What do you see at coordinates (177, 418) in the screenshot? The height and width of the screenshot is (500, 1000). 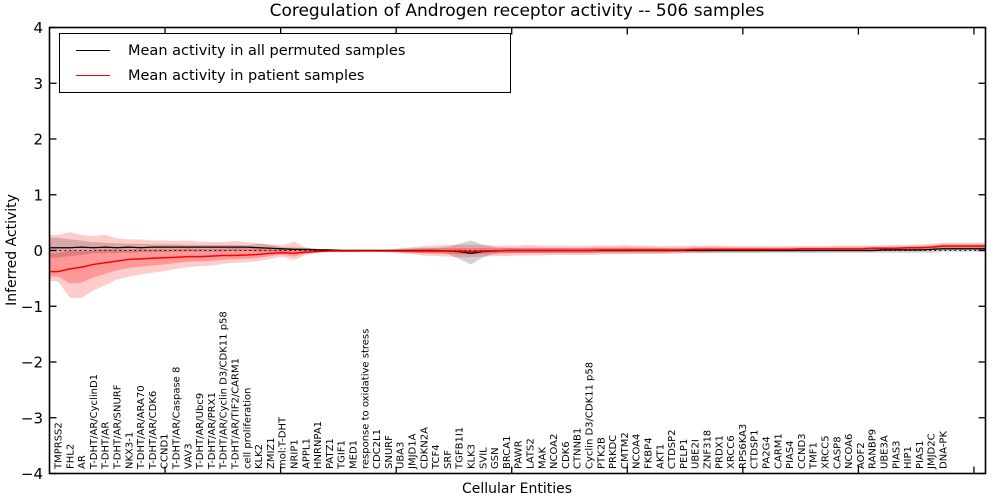 I see `x-tick-label: T-DHT/AR/Caspase 8` at bounding box center [177, 418].